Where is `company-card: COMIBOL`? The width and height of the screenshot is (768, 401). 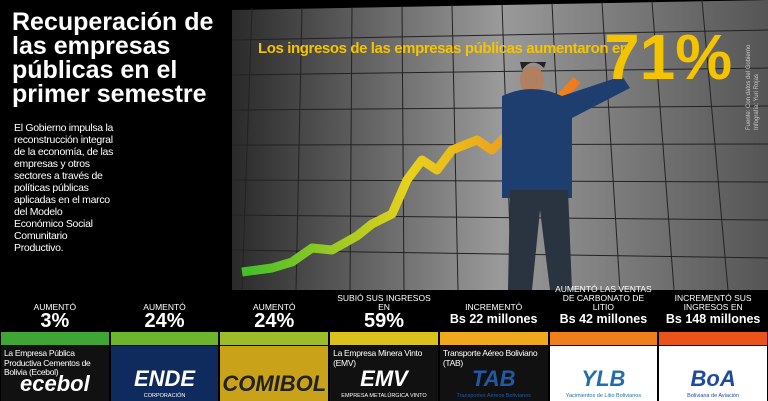 company-card: COMIBOL is located at coordinates (274, 373).